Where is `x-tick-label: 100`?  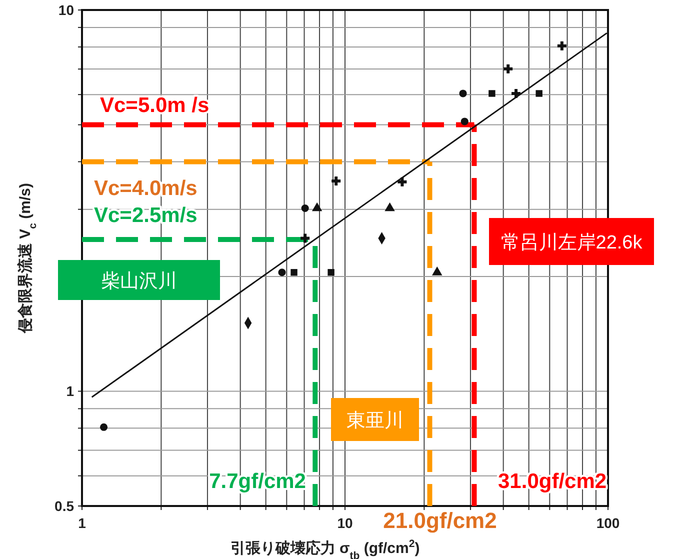 x-tick-label: 100 is located at coordinates (608, 523).